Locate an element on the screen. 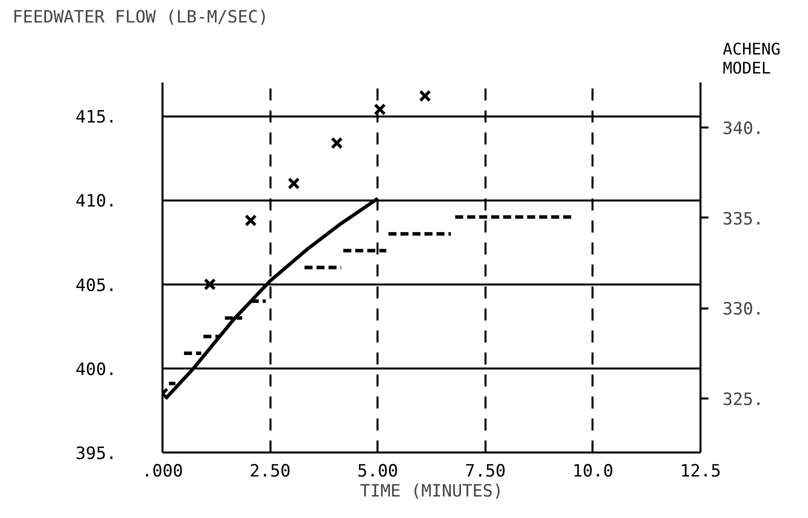 The image size is (808, 518). y-tick-label: 400. is located at coordinates (96, 370).